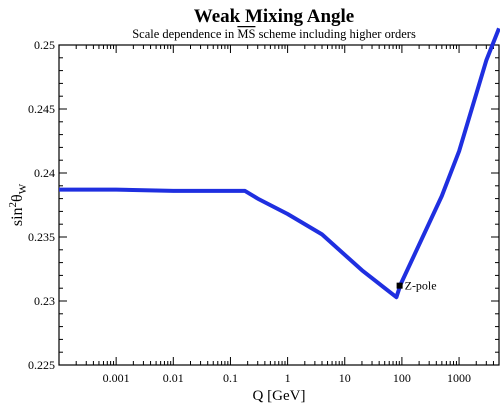 This screenshot has width=500, height=406. What do you see at coordinates (345, 378) in the screenshot?
I see `x-tick-label: 10` at bounding box center [345, 378].